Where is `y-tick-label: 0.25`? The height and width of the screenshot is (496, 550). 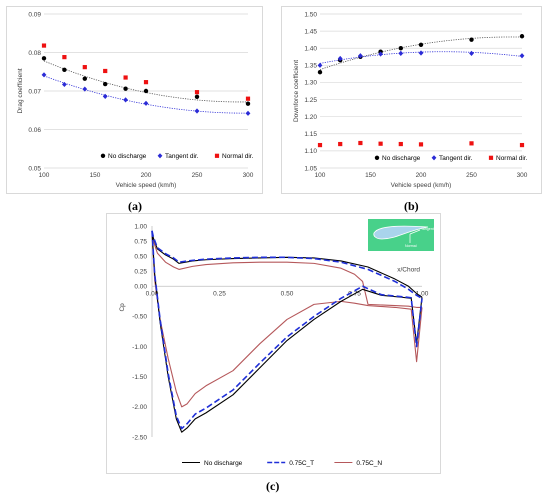
y-tick-label: 0.25 is located at coordinates (140, 272).